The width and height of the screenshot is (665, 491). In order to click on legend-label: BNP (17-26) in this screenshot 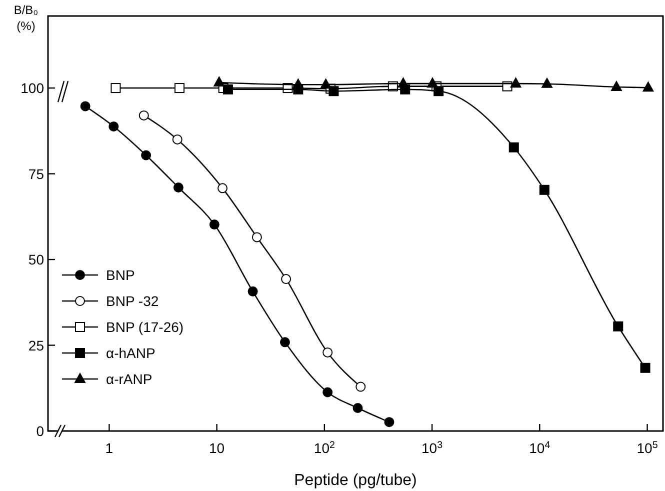, I will do `click(145, 327)`.